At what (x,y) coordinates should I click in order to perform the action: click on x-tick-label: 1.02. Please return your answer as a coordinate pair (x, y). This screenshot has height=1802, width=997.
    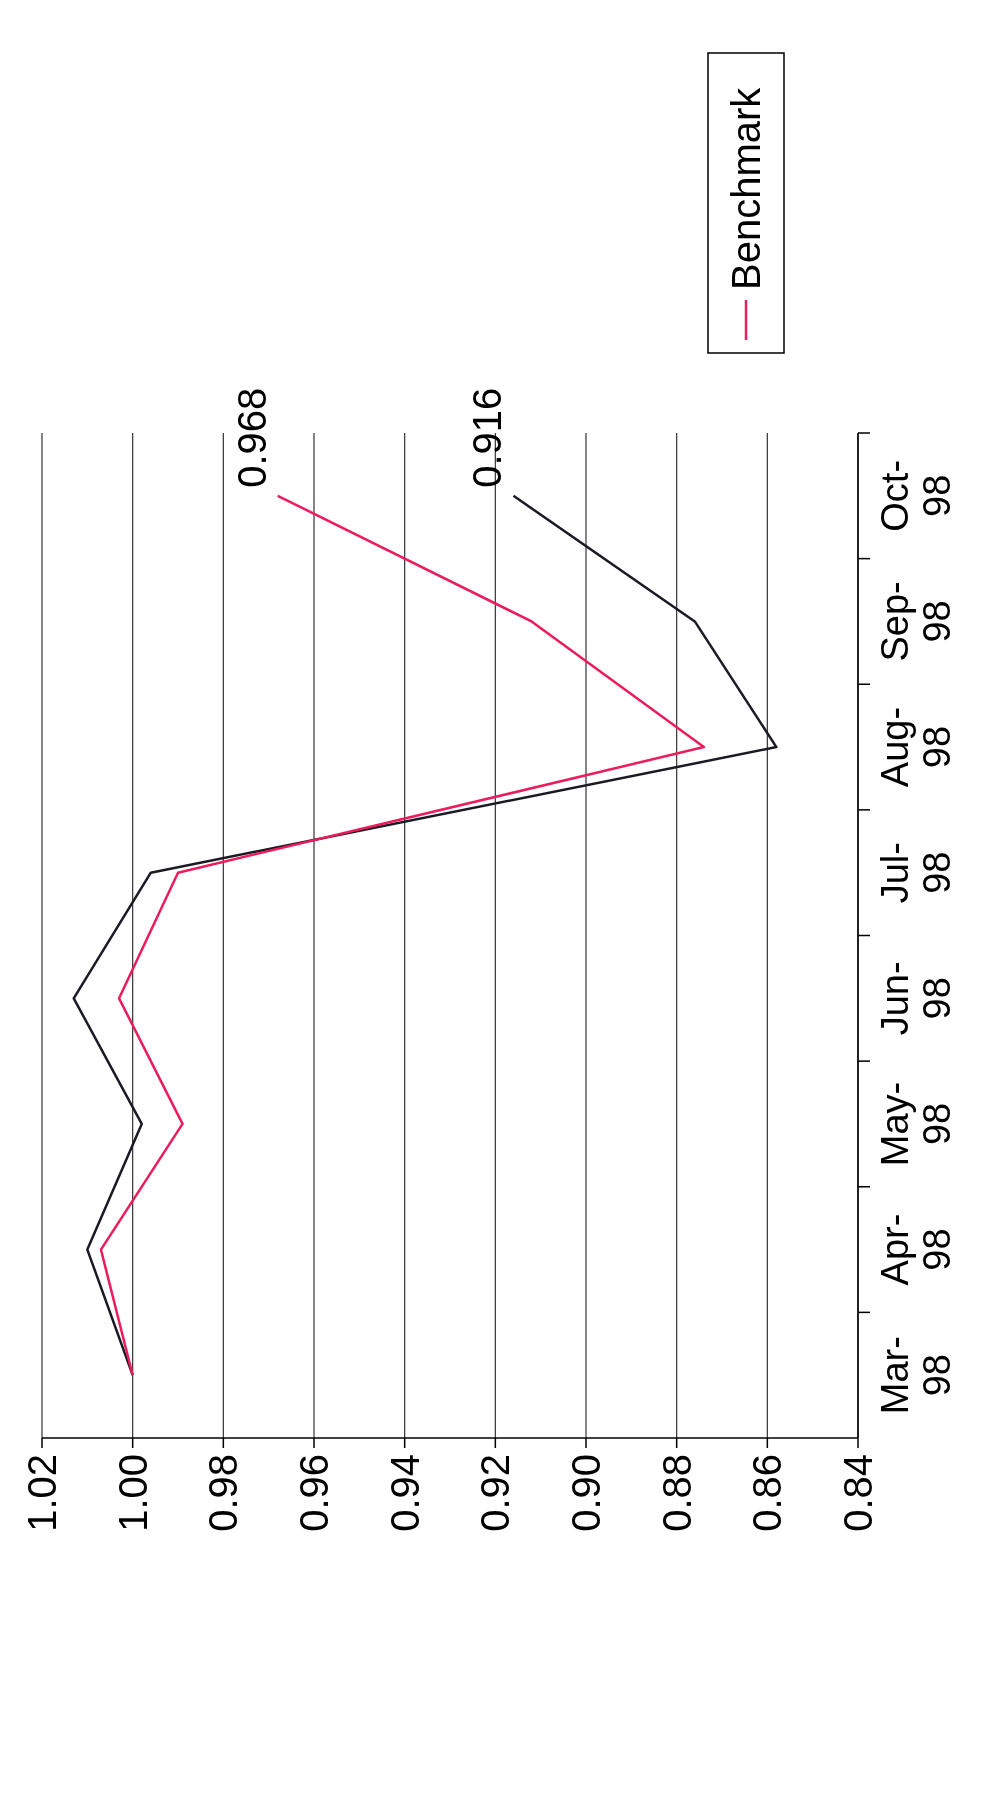
    Looking at the image, I should click on (42, 1493).